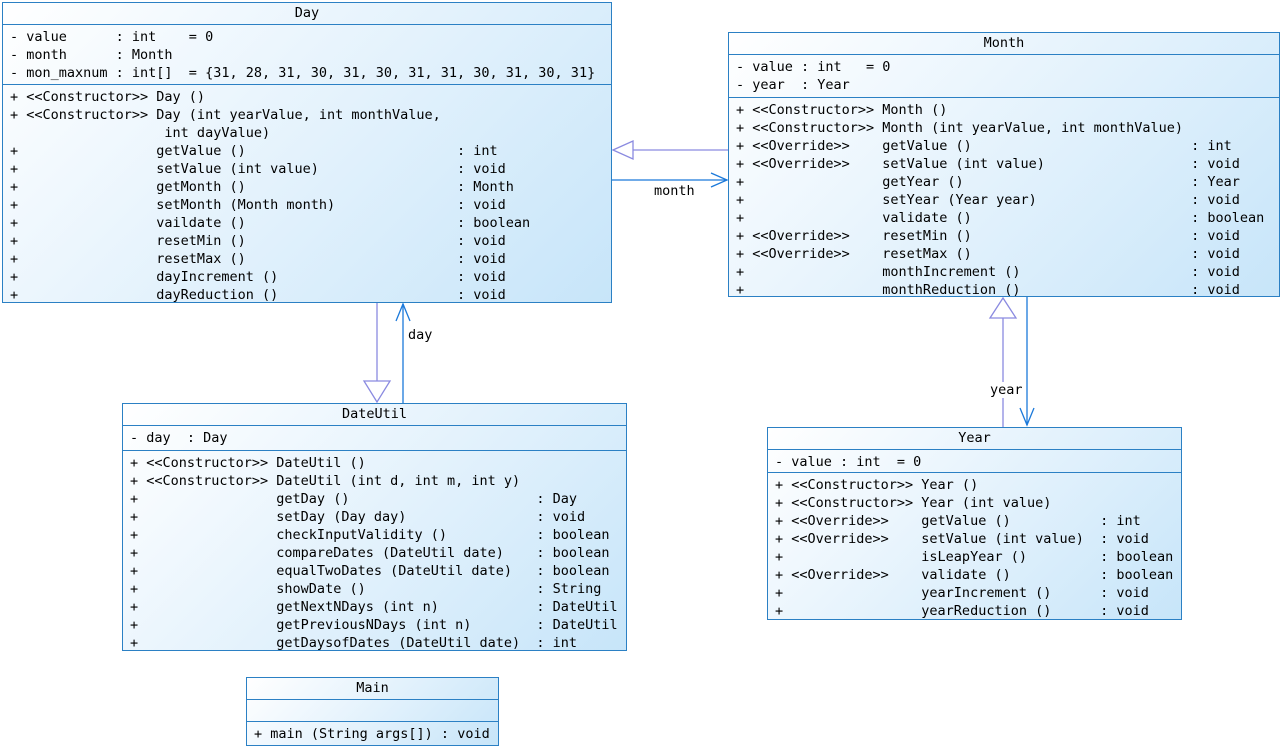 This screenshot has width=1283, height=750. I want to click on association-role-label-month: month, so click(674, 191).